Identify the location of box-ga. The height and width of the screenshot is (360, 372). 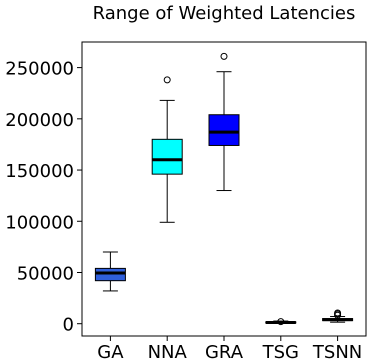
(110, 274).